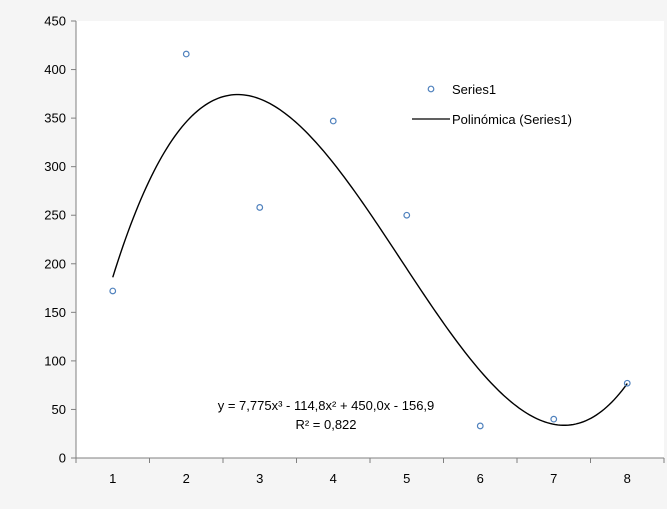  Describe the element at coordinates (259, 478) in the screenshot. I see `x-tick-label: 3` at that location.